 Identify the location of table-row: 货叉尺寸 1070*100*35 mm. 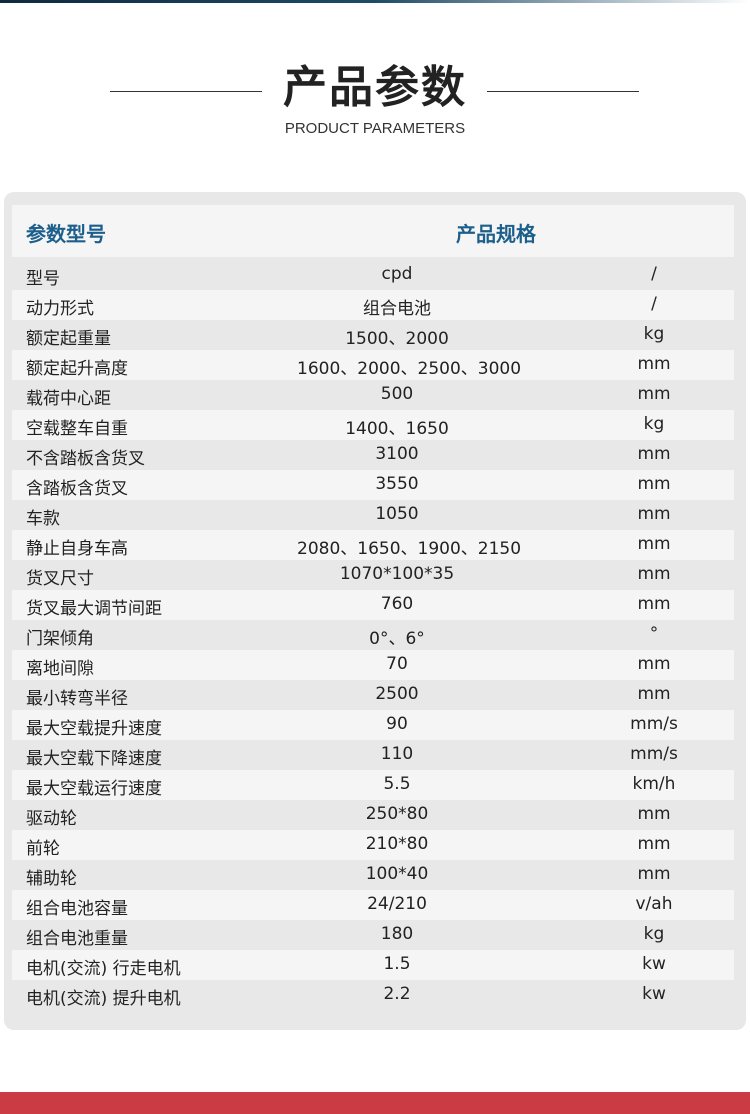
(373, 575).